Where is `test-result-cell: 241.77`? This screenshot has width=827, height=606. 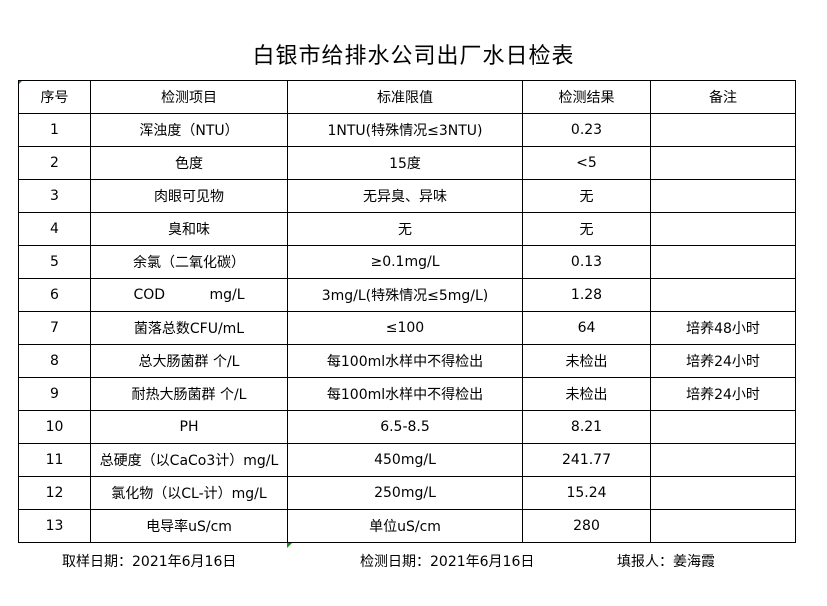
test-result-cell: 241.77 is located at coordinates (586, 460).